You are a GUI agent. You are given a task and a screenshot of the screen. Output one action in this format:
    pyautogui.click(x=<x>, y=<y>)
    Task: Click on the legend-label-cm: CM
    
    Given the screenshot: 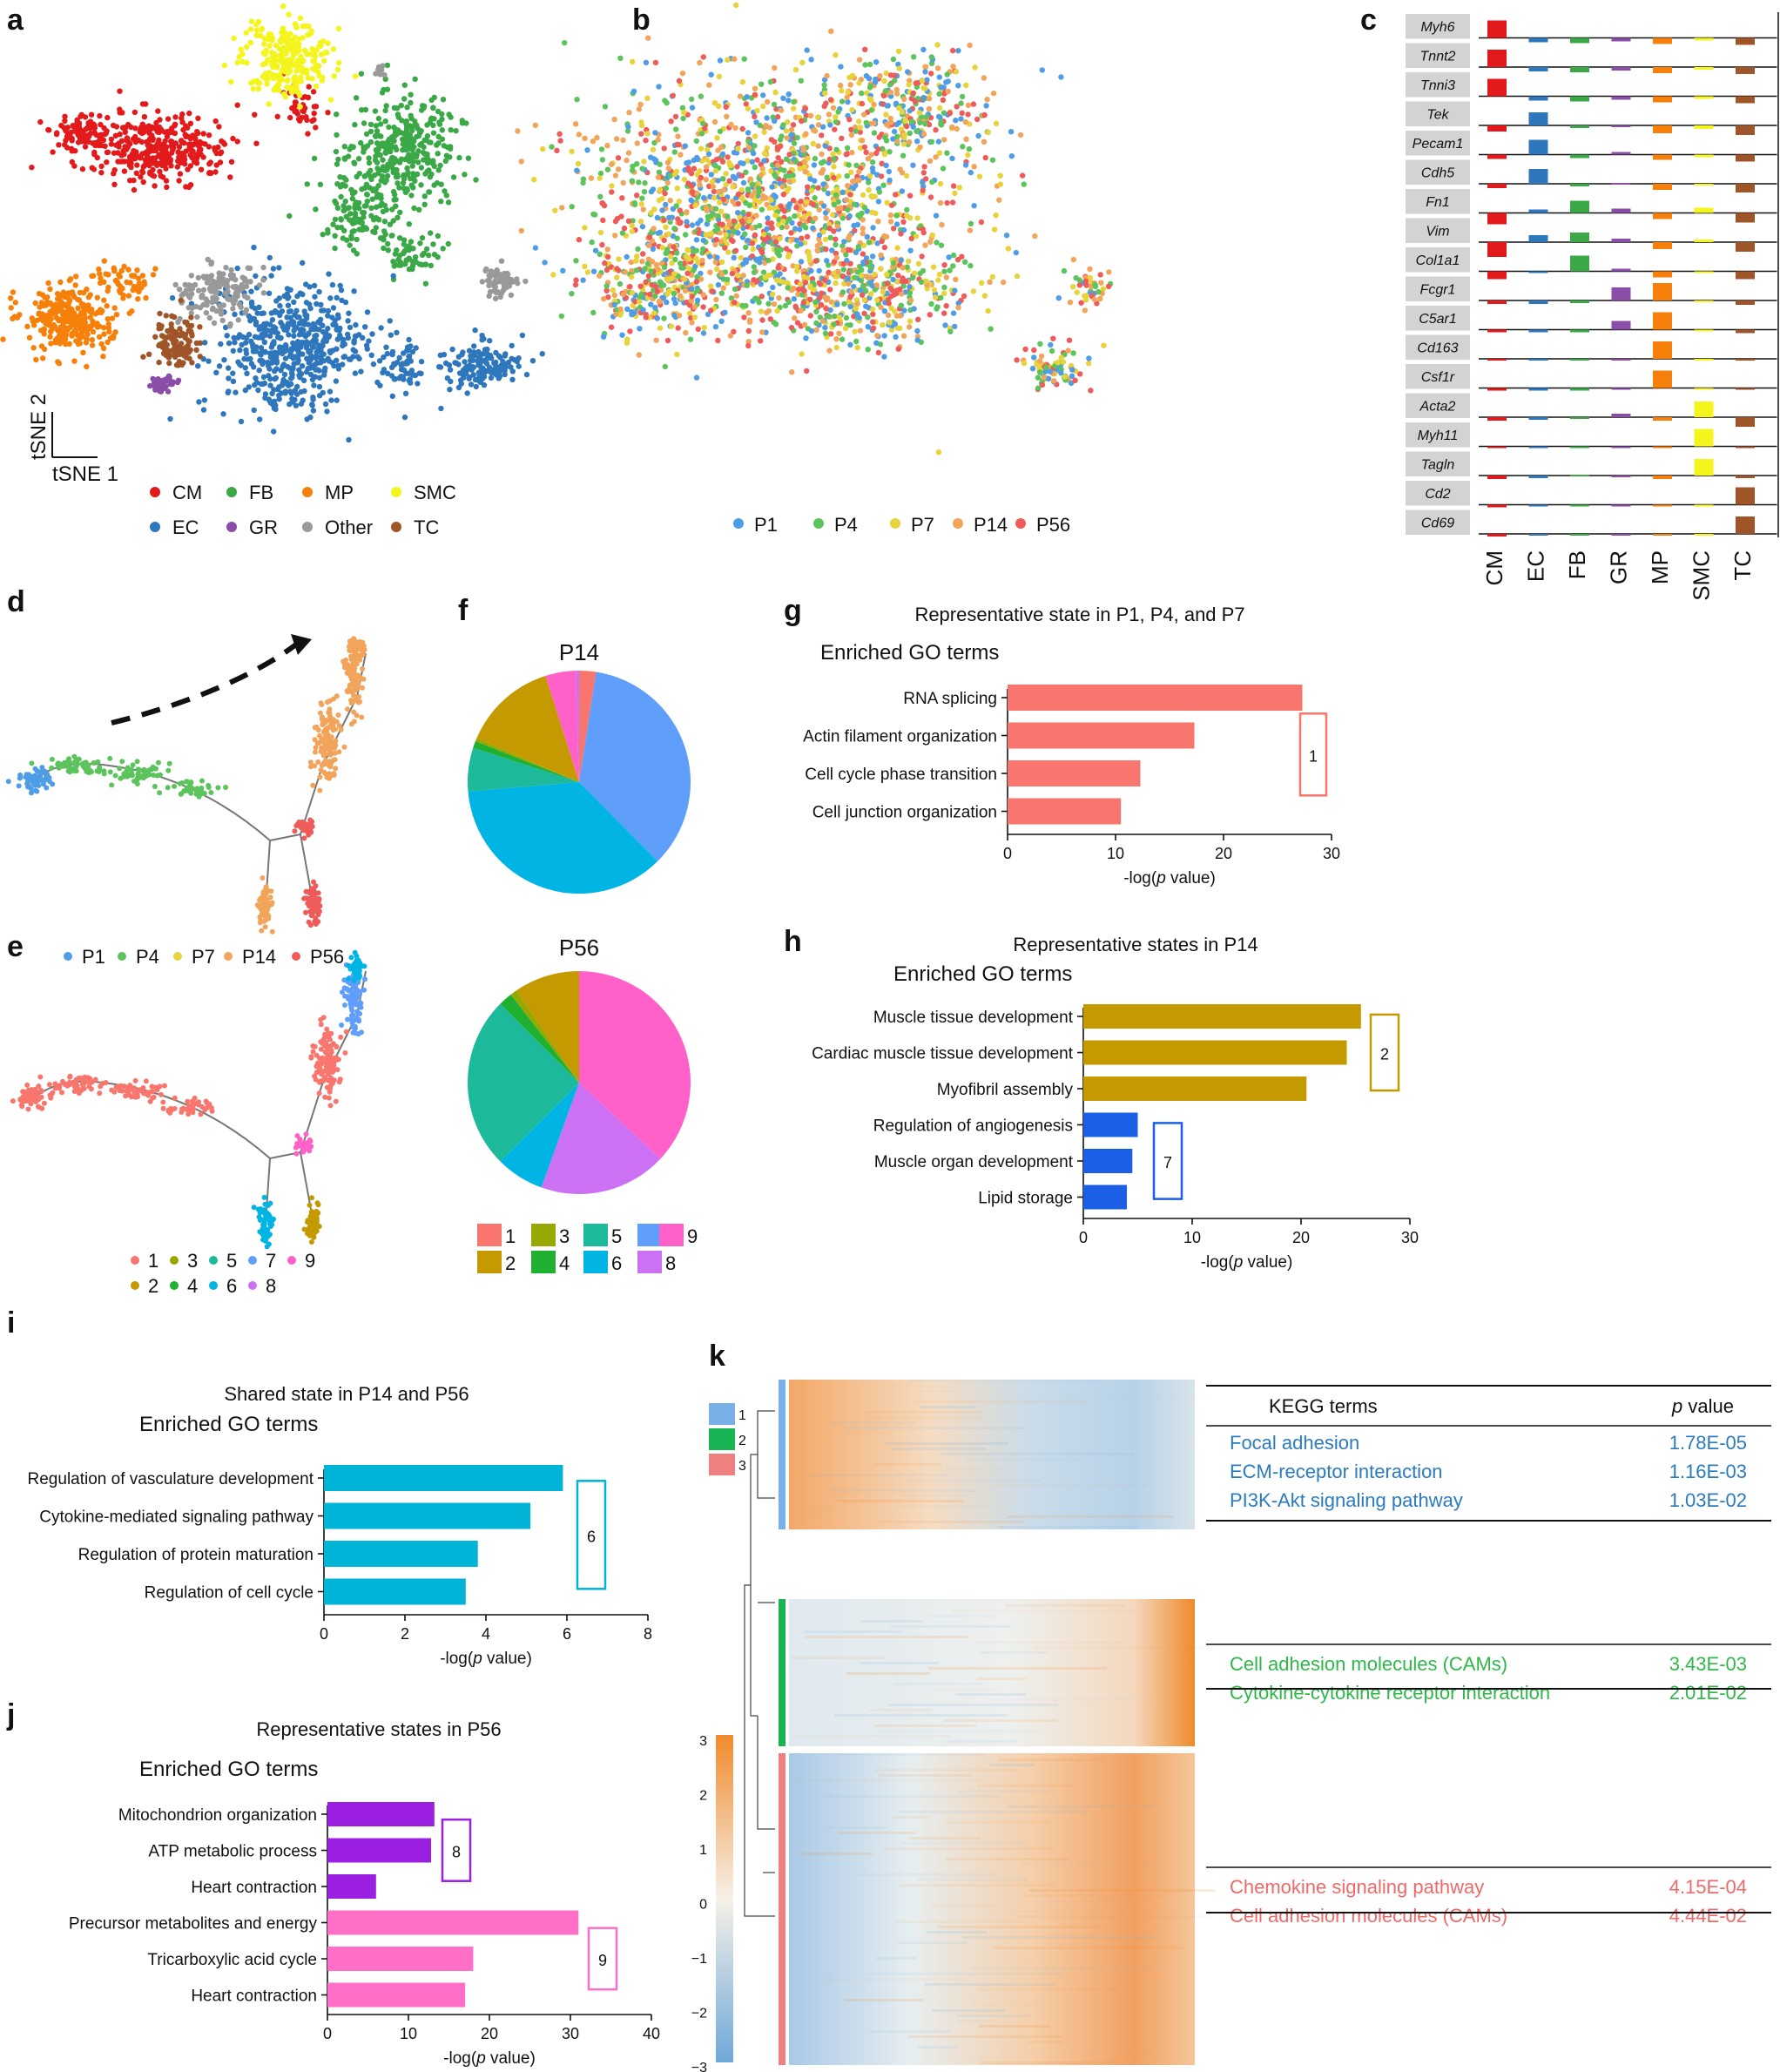 What is the action you would take?
    pyautogui.click(x=187, y=492)
    